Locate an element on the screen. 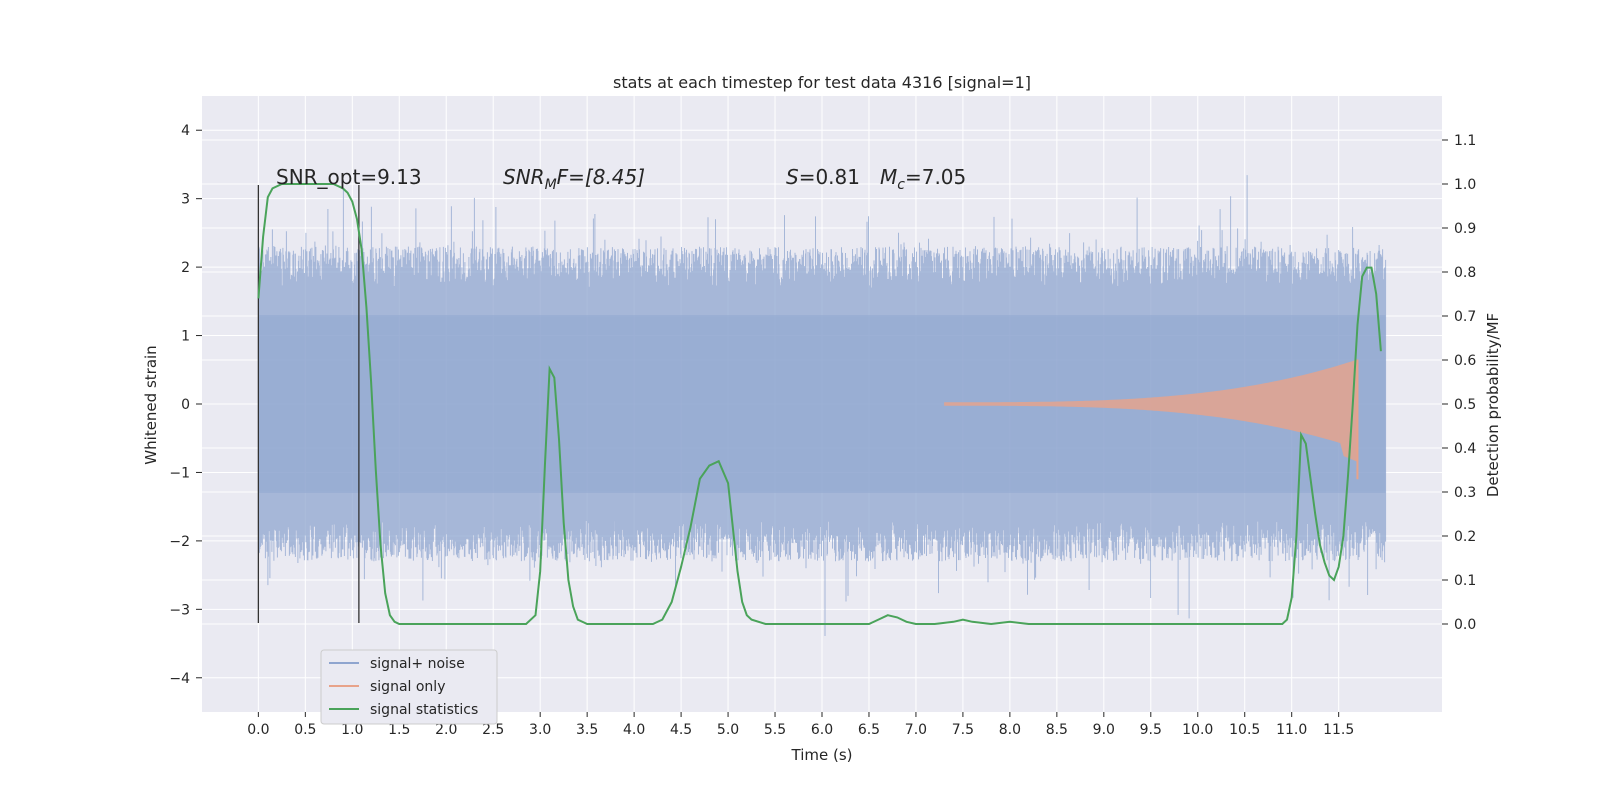  annotation-snr-mf: SNRMF=[8.45] is located at coordinates (574, 179).